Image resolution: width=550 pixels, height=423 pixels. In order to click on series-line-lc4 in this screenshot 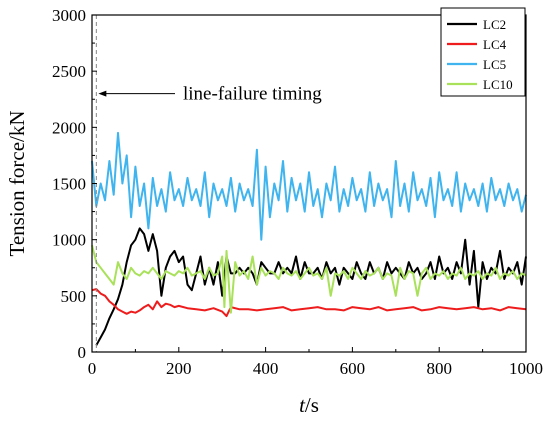, I will do `click(309, 303)`.